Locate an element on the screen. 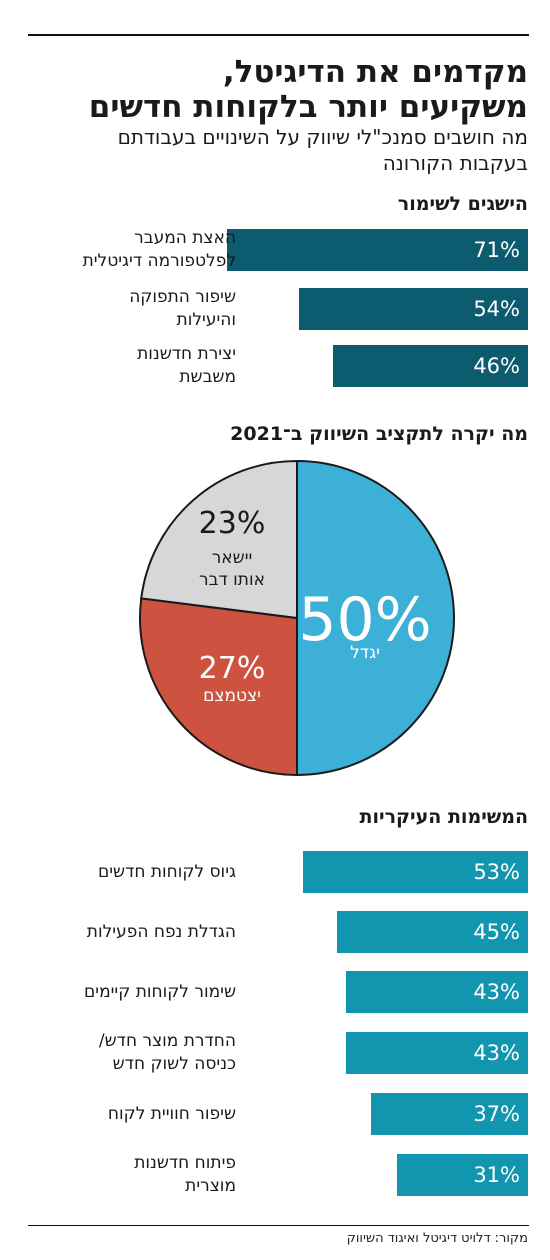 The image size is (550, 1260). source-note: מקור: דלויט דיגיטל ואיגוד השיווק is located at coordinates (437, 1238).